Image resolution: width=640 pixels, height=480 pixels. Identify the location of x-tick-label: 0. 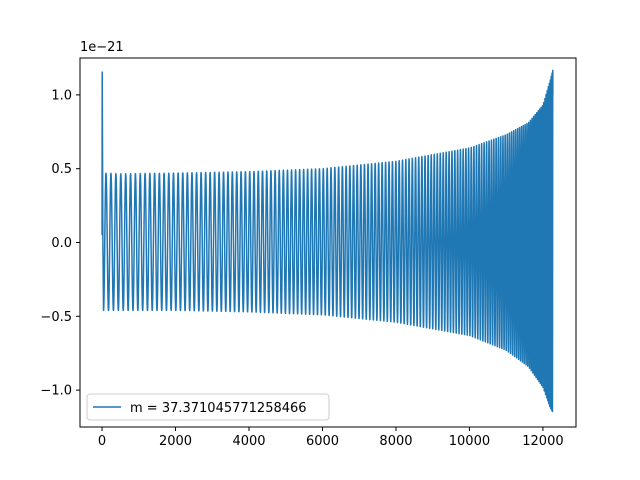
(102, 441).